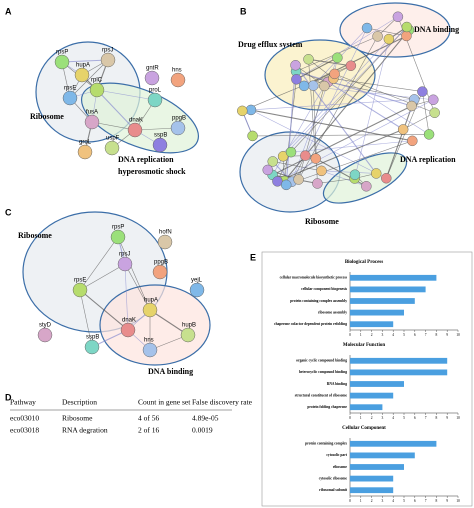 Image resolution: width=474 pixels, height=508 pixels. What do you see at coordinates (160, 136) in the screenshot?
I see `node-label: sspB` at bounding box center [160, 136].